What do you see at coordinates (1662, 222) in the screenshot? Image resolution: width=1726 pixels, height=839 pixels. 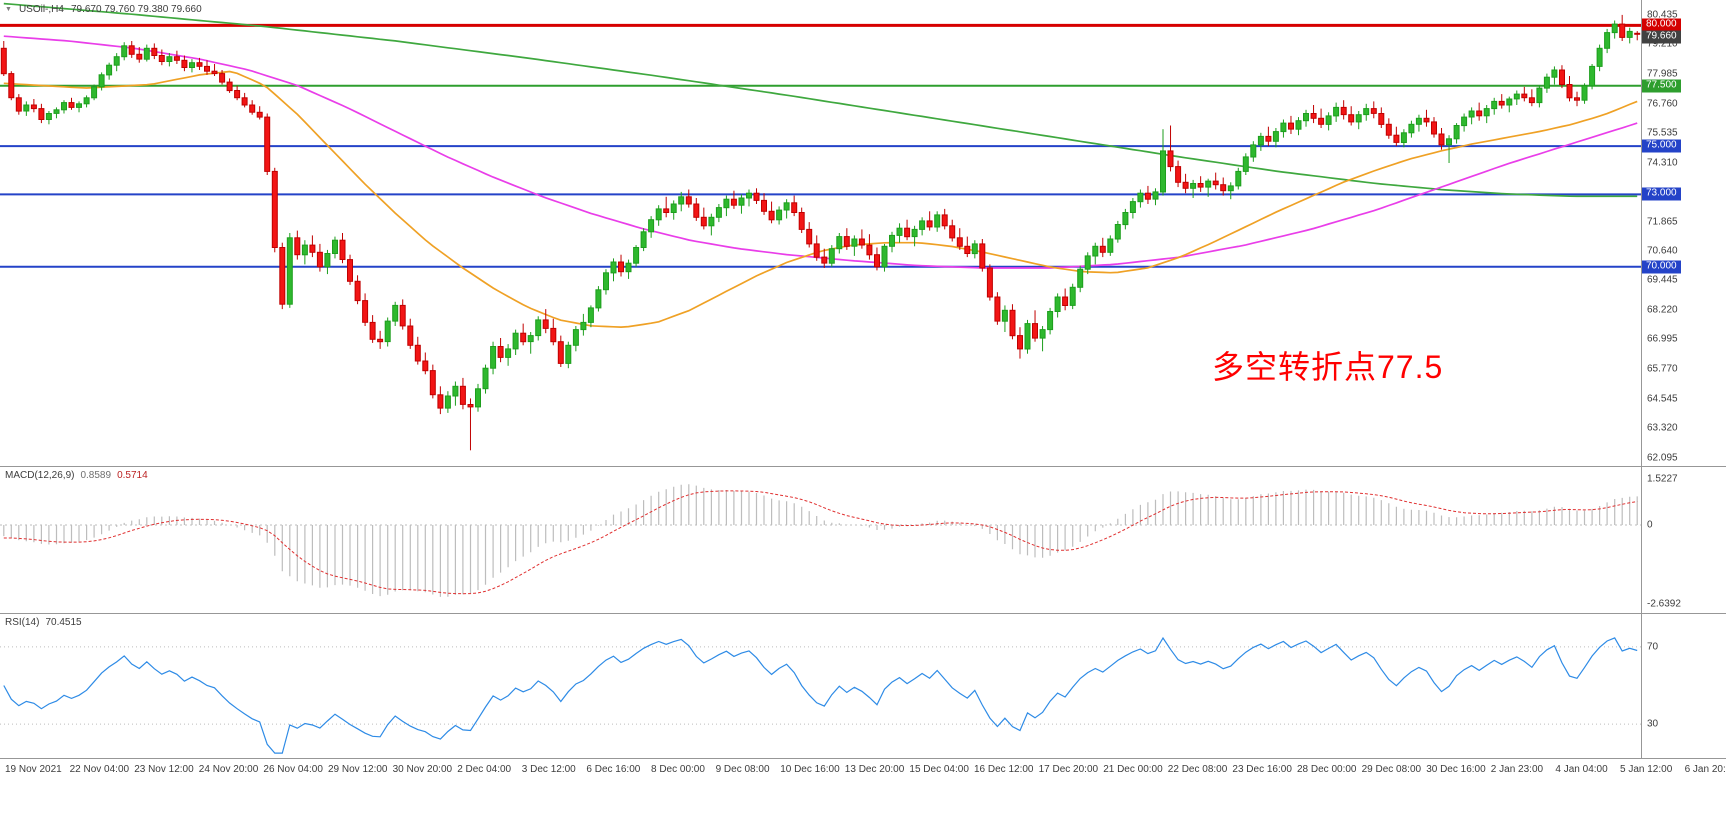 I see `price-tick-label: 71.865` at bounding box center [1662, 222].